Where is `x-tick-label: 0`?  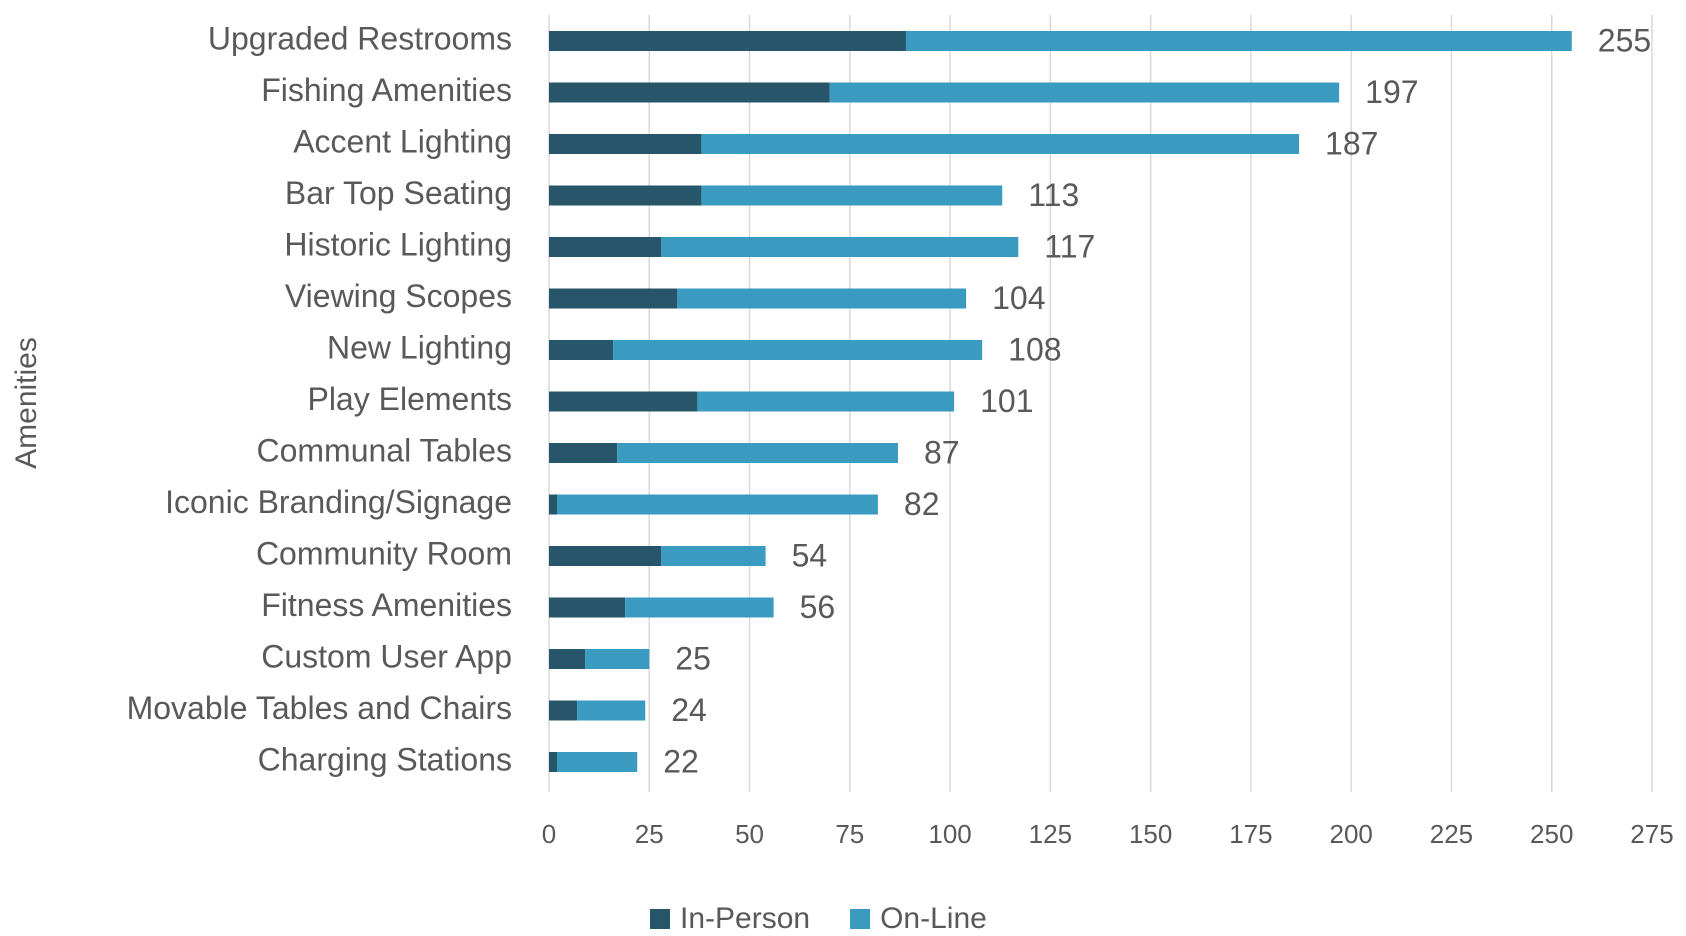
x-tick-label: 0 is located at coordinates (549, 834).